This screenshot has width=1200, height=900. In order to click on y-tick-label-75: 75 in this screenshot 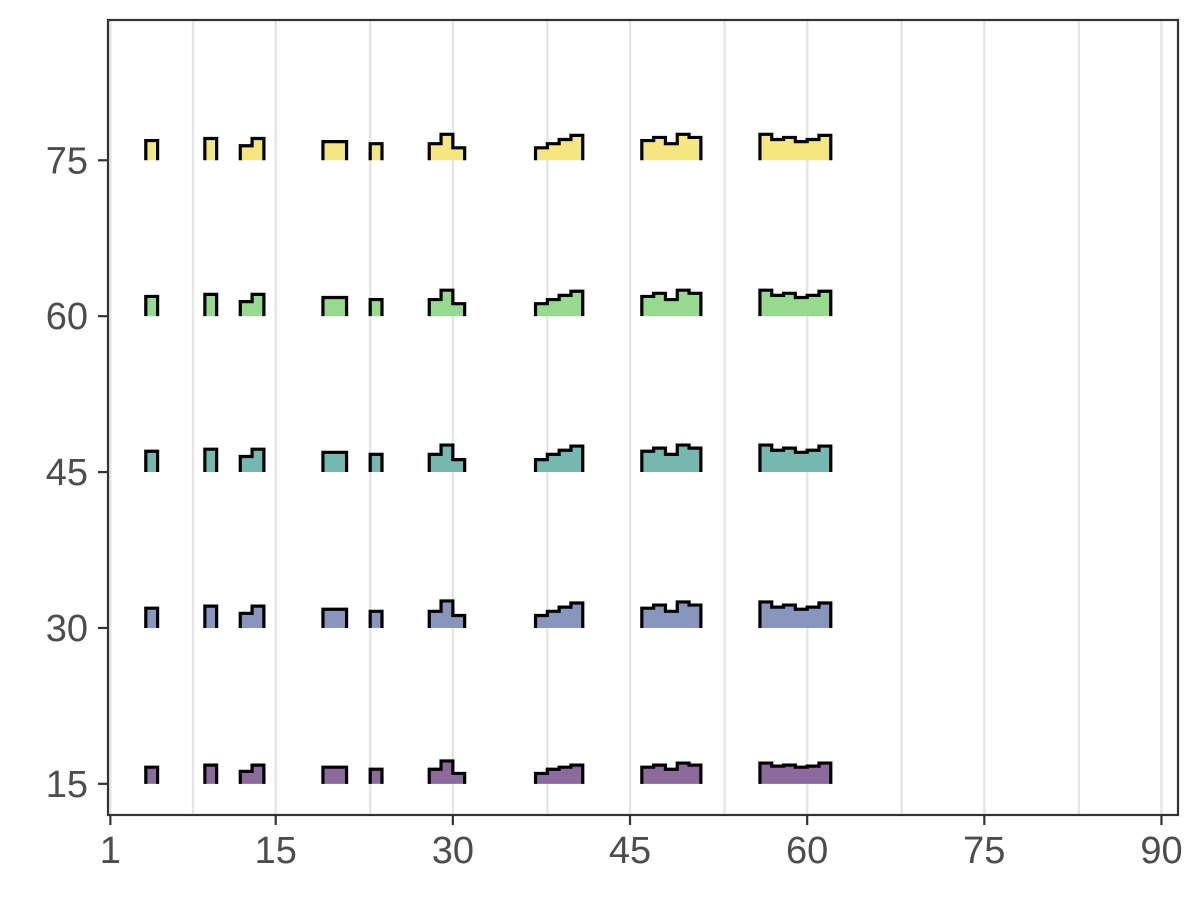, I will do `click(67, 161)`.